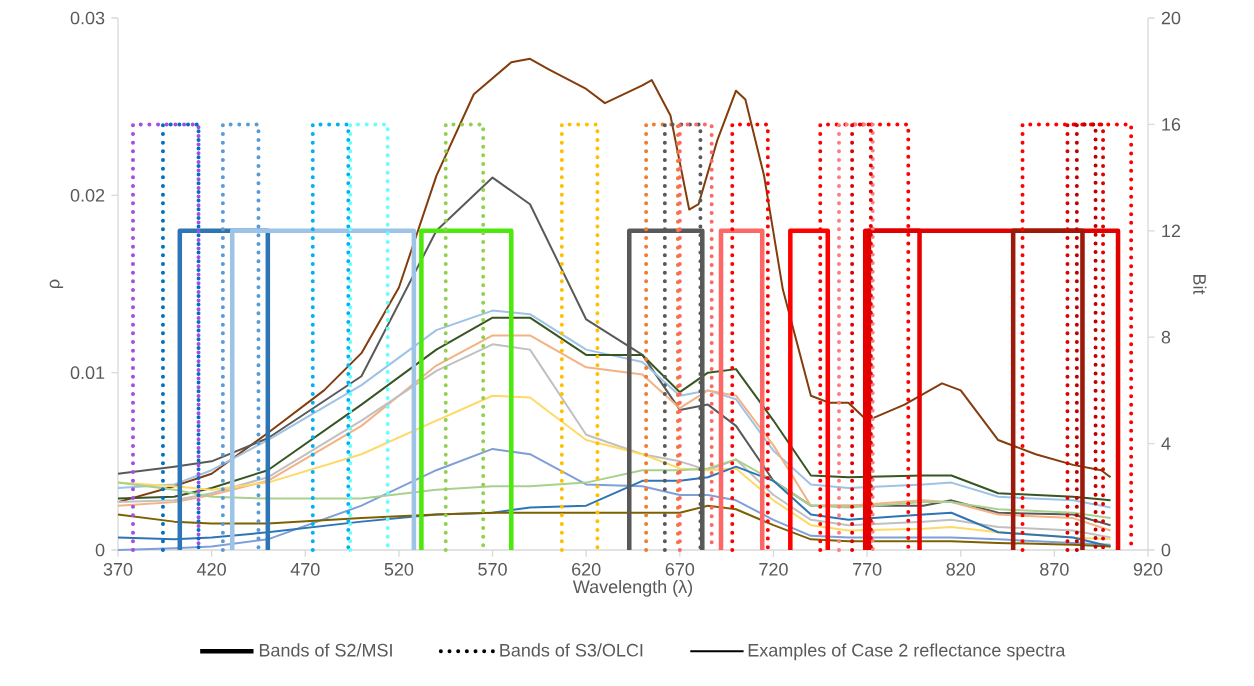  Describe the element at coordinates (305, 569) in the screenshot. I see `x-tick-label: 470` at that location.